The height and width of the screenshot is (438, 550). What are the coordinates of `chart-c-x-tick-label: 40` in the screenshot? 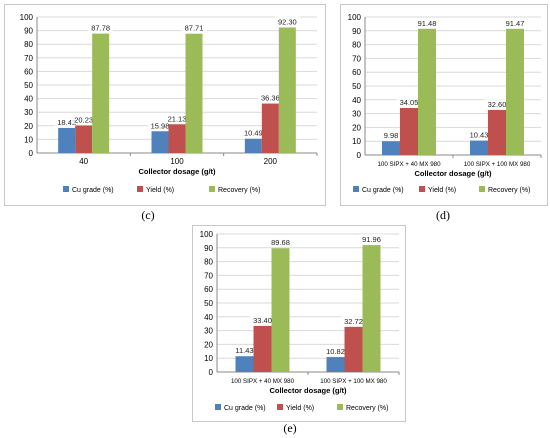 It's located at (83, 161).